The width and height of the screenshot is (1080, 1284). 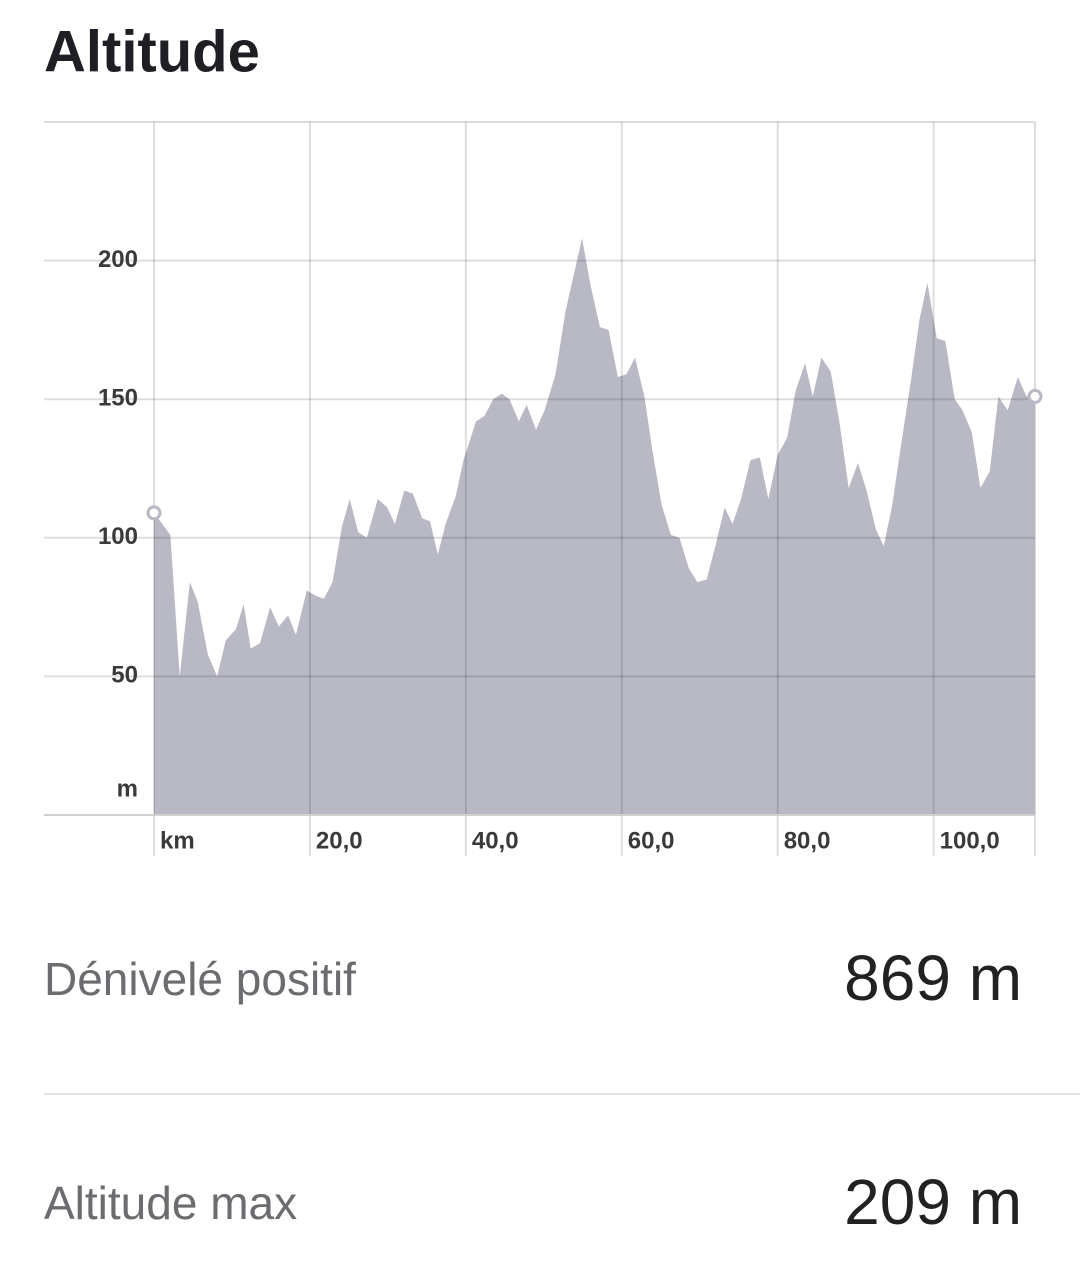 I want to click on x-tick-label: 60,0, so click(x=651, y=840).